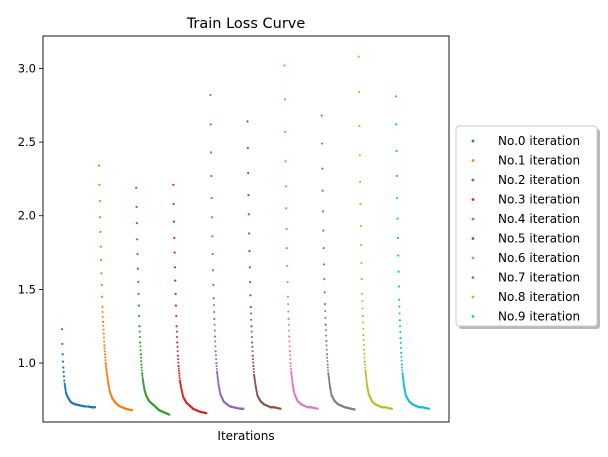  What do you see at coordinates (539, 141) in the screenshot?
I see `legend-entry-label: No.0 iteration` at bounding box center [539, 141].